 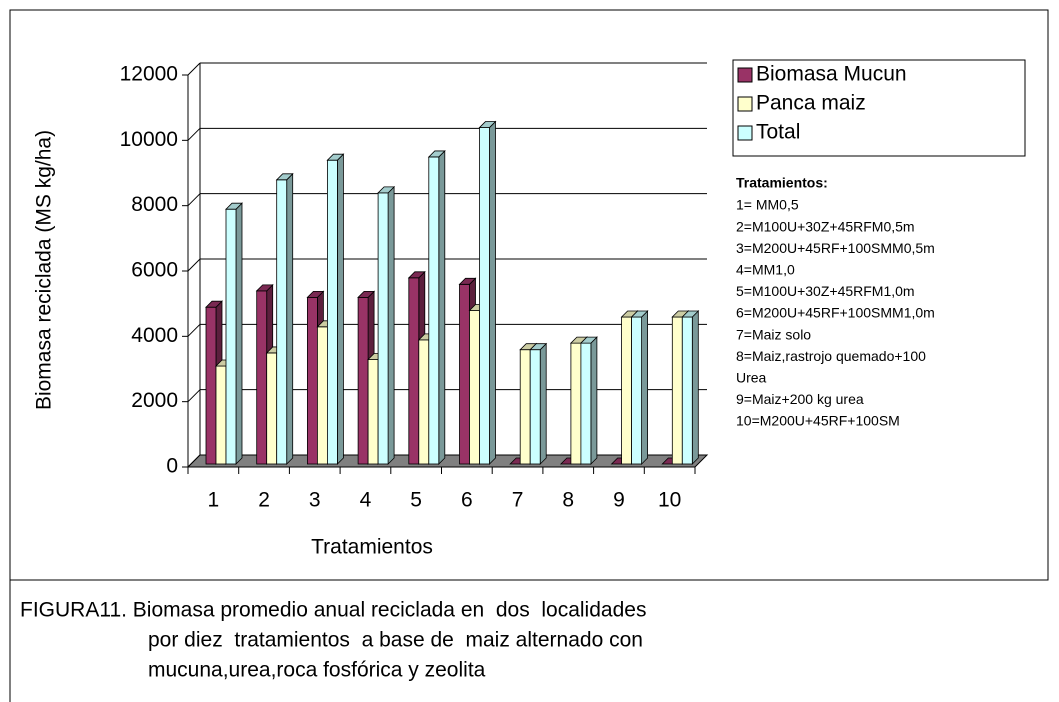 What do you see at coordinates (467, 500) in the screenshot?
I see `x-tick-label: 6` at bounding box center [467, 500].